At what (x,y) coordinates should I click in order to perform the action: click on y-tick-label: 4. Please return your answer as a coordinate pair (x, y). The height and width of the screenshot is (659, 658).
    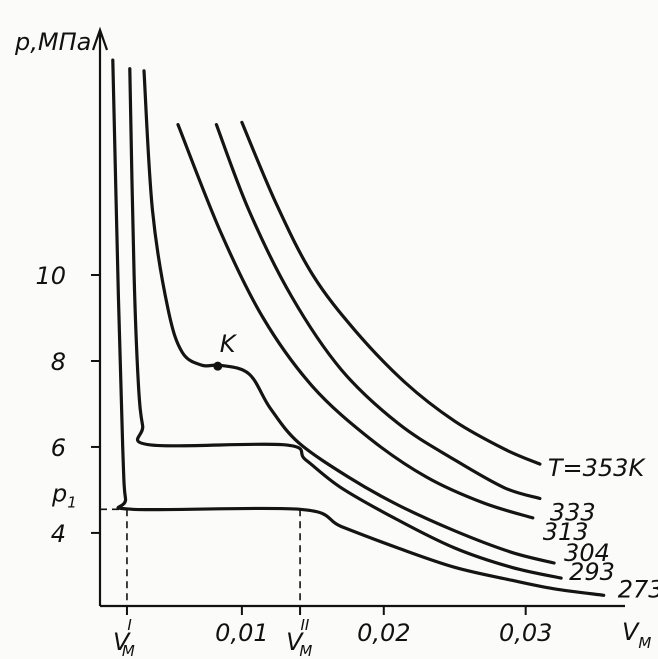
    Looking at the image, I should click on (58, 534).